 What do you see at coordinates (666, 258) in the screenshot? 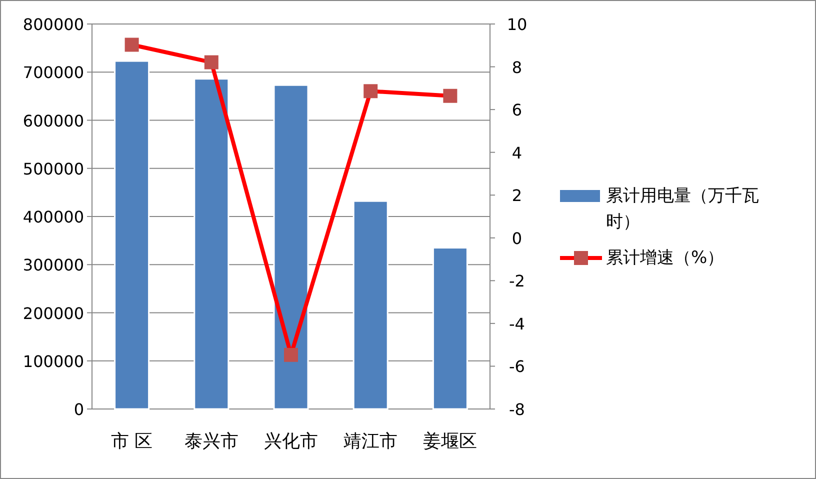
I see `legend-label: 累计增速（%）` at bounding box center [666, 258].